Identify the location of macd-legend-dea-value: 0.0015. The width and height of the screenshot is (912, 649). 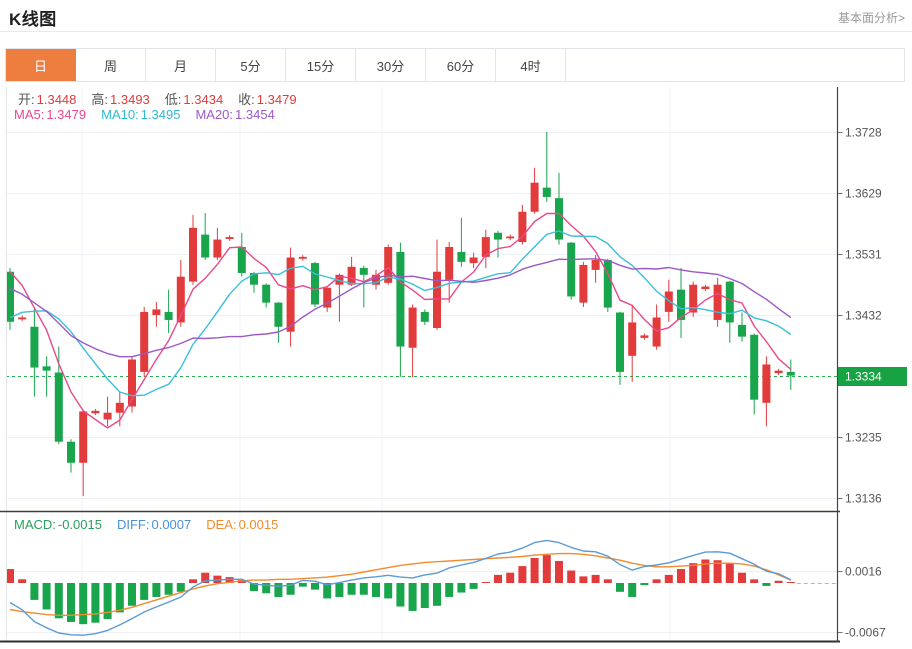
(258, 524).